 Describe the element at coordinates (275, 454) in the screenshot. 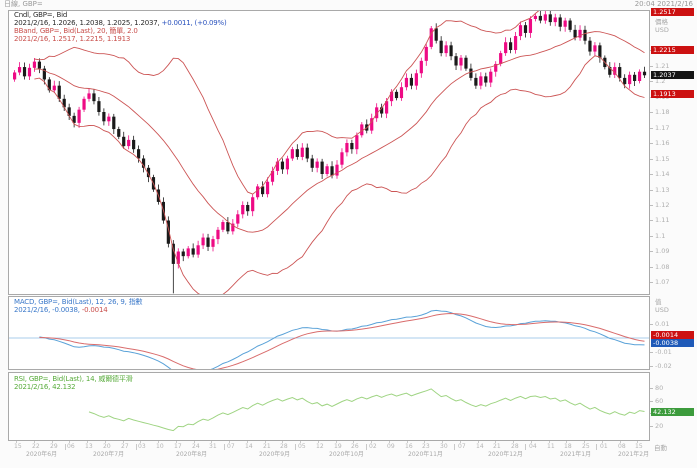

I see `timeaxis-month-label: 2020年9月` at that location.